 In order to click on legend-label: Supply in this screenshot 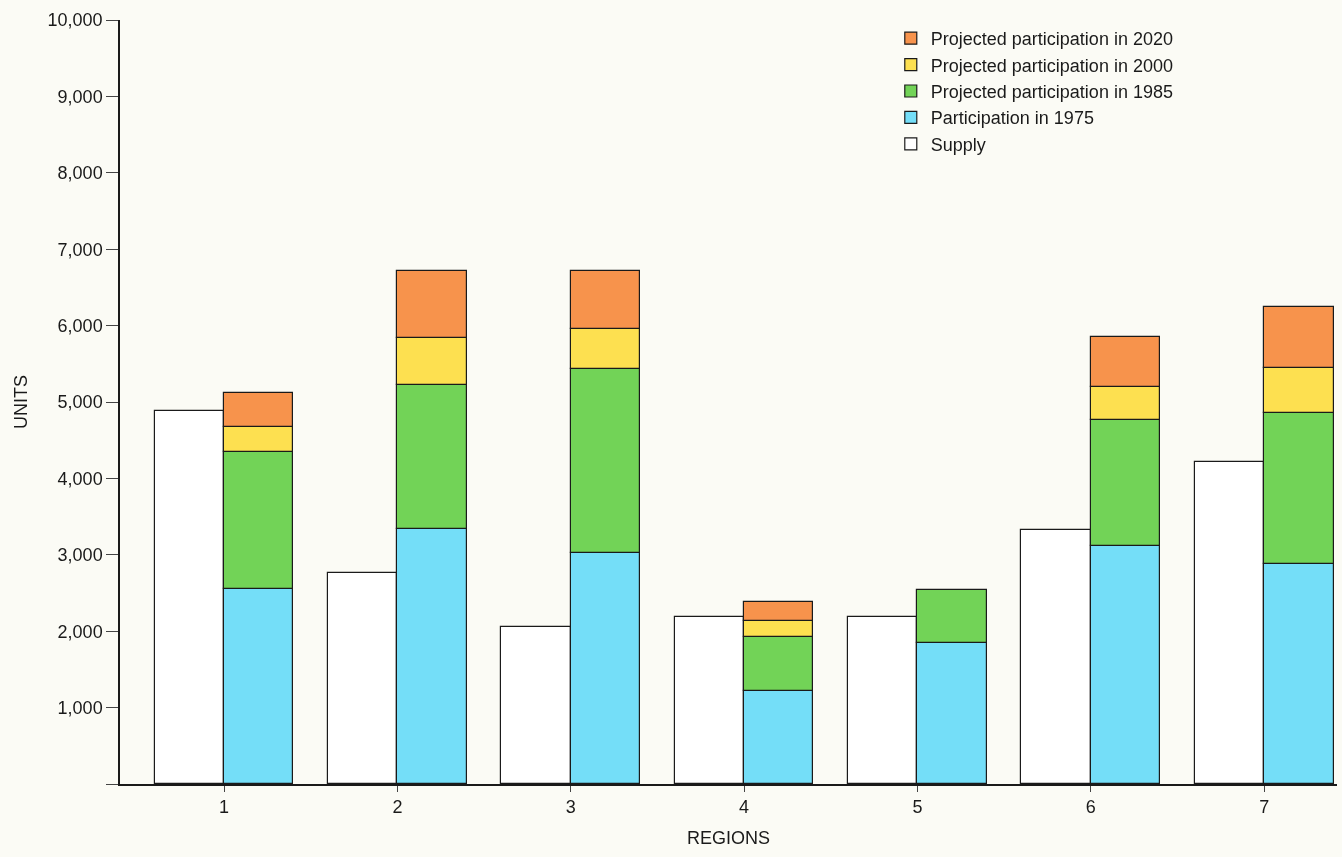, I will do `click(958, 144)`.